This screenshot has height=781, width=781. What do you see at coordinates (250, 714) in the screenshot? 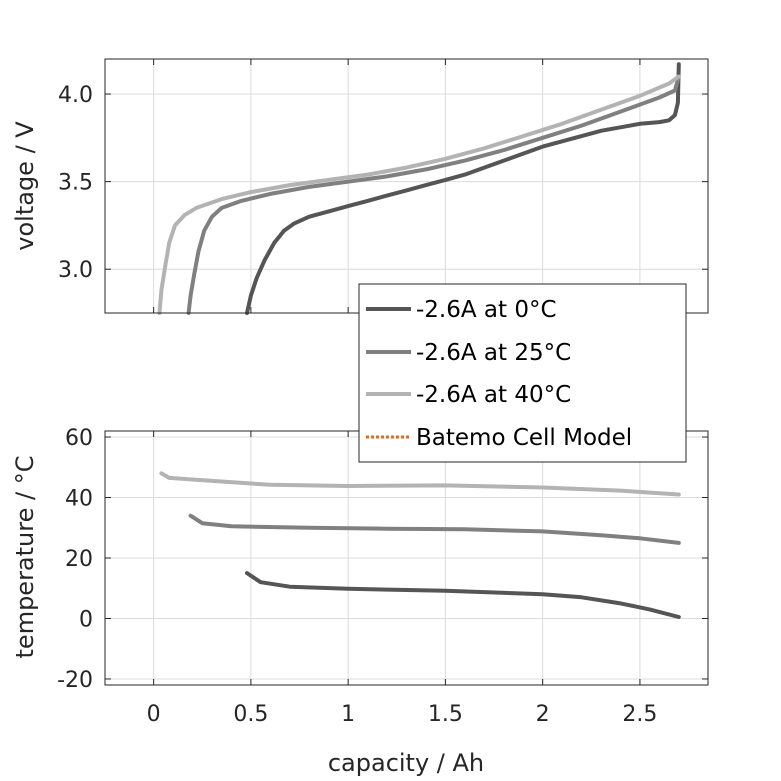
I see `temperature-xtick-label: 0.5` at bounding box center [250, 714].